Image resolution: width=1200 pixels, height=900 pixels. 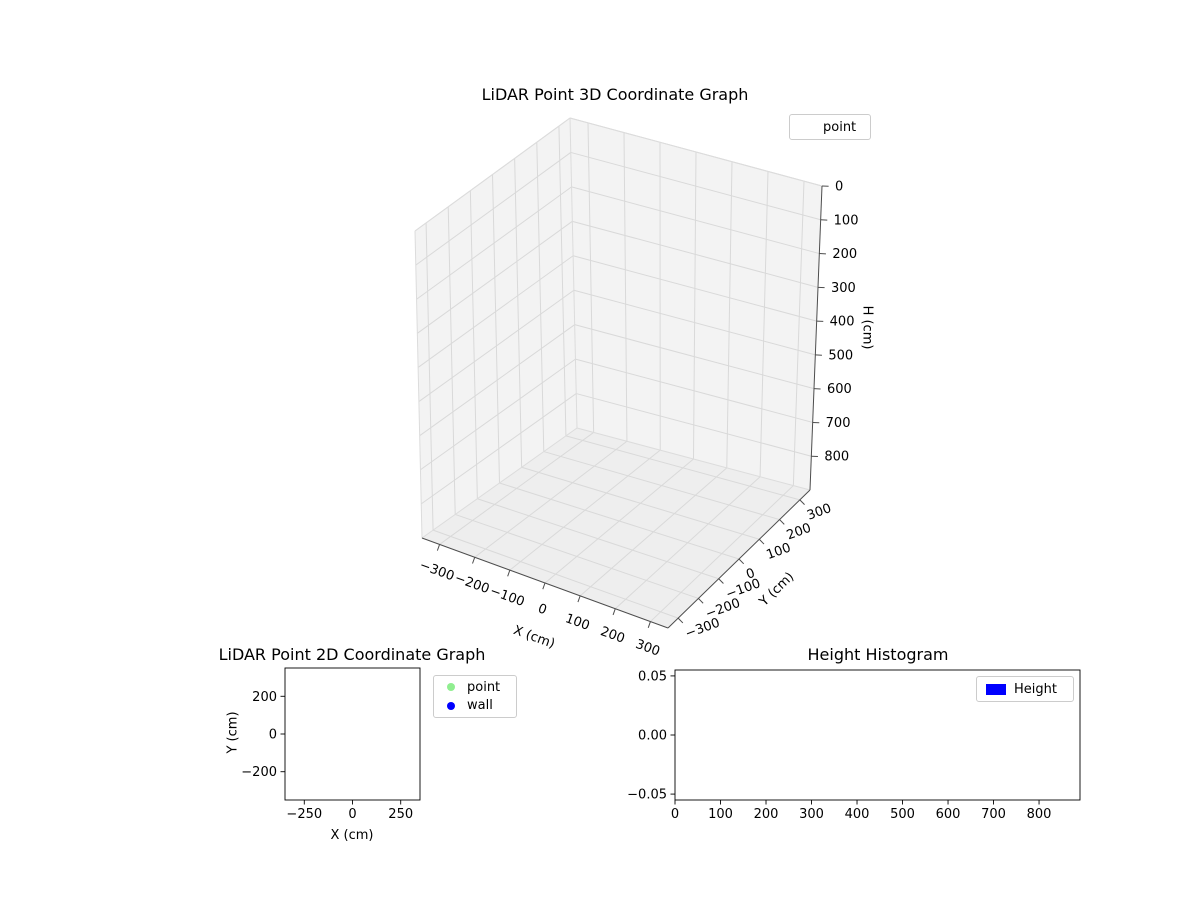 I want to click on legend-row-point-3d: point, so click(x=830, y=127).